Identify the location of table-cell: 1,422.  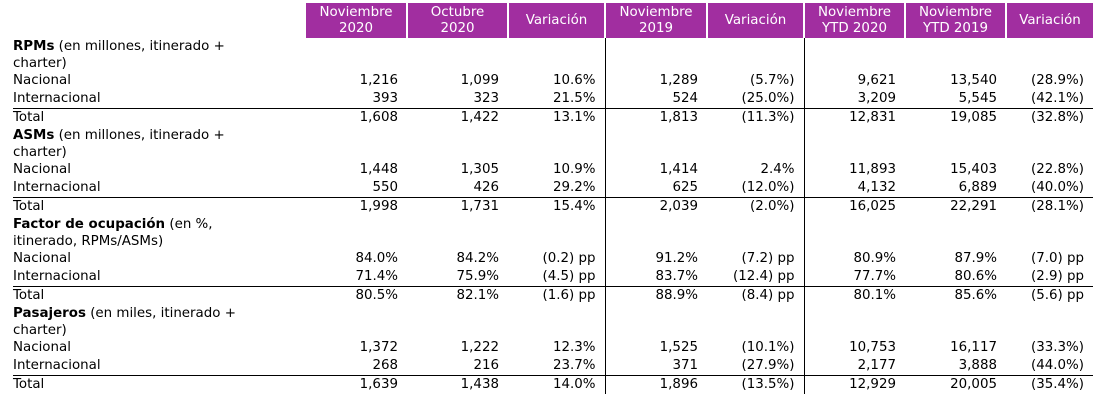
(479, 117).